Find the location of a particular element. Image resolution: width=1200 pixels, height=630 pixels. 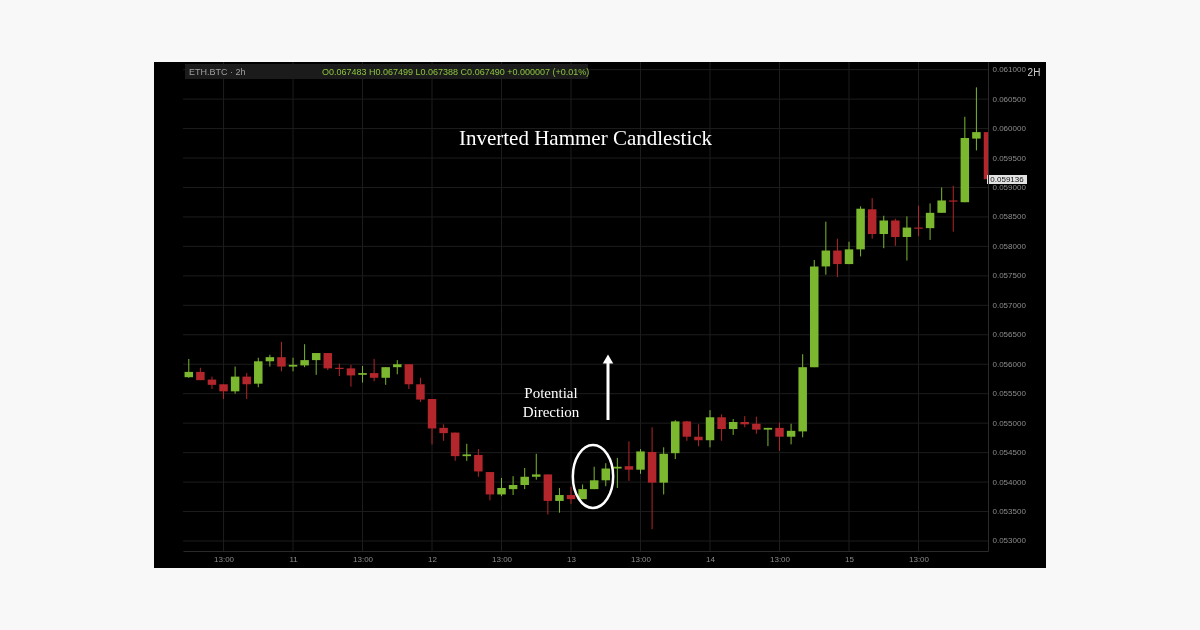

y-tick-label: 0.057500 is located at coordinates (1009, 276).